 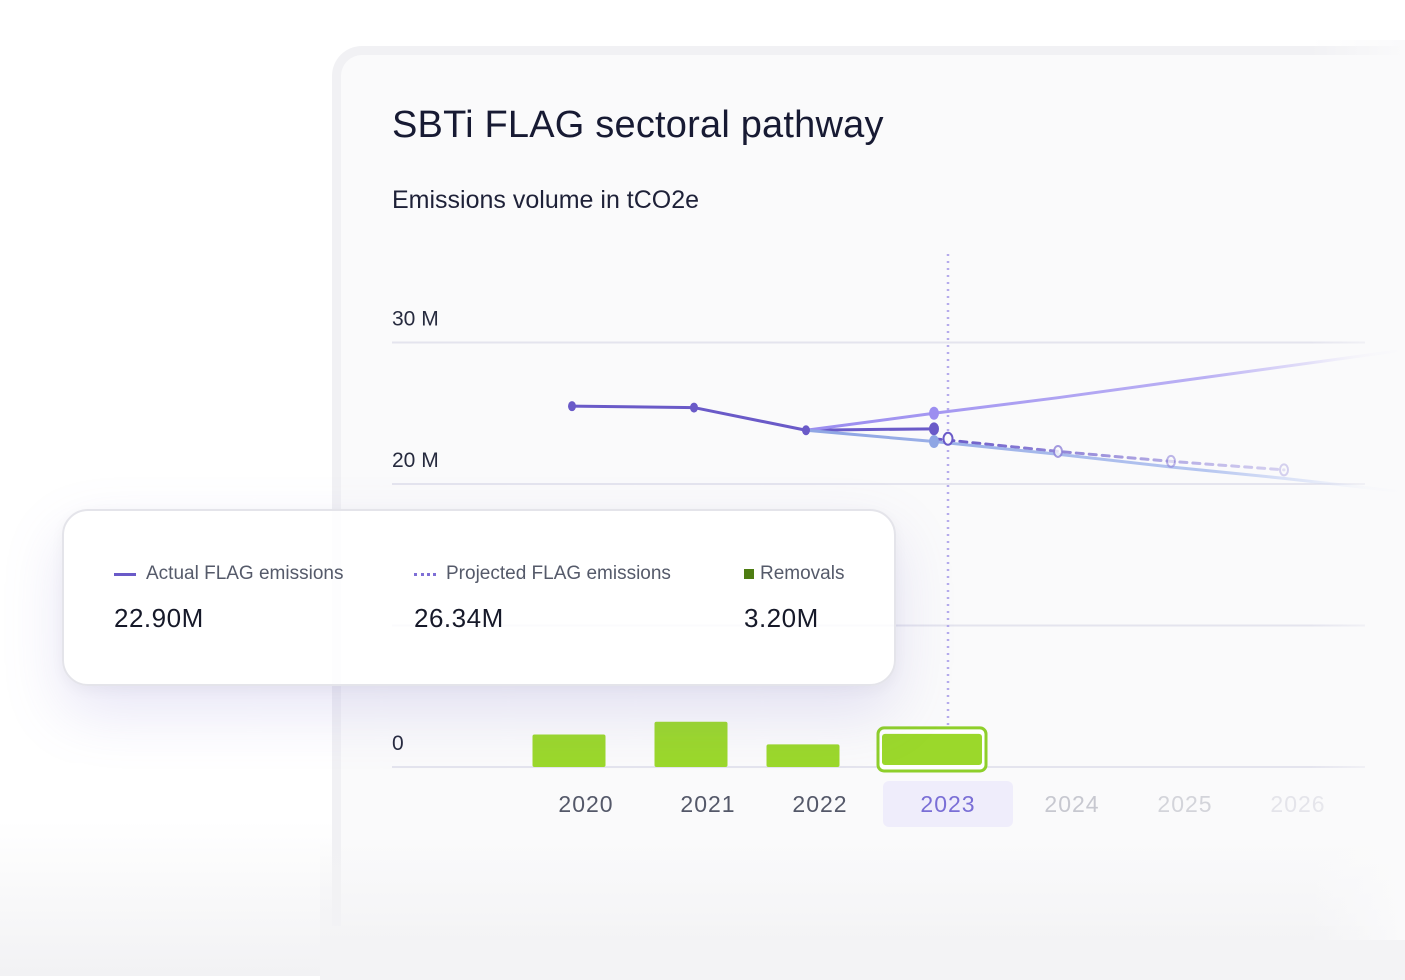 What do you see at coordinates (546, 200) in the screenshot?
I see `chart-subtitle: Emissions volume in tCO2e` at bounding box center [546, 200].